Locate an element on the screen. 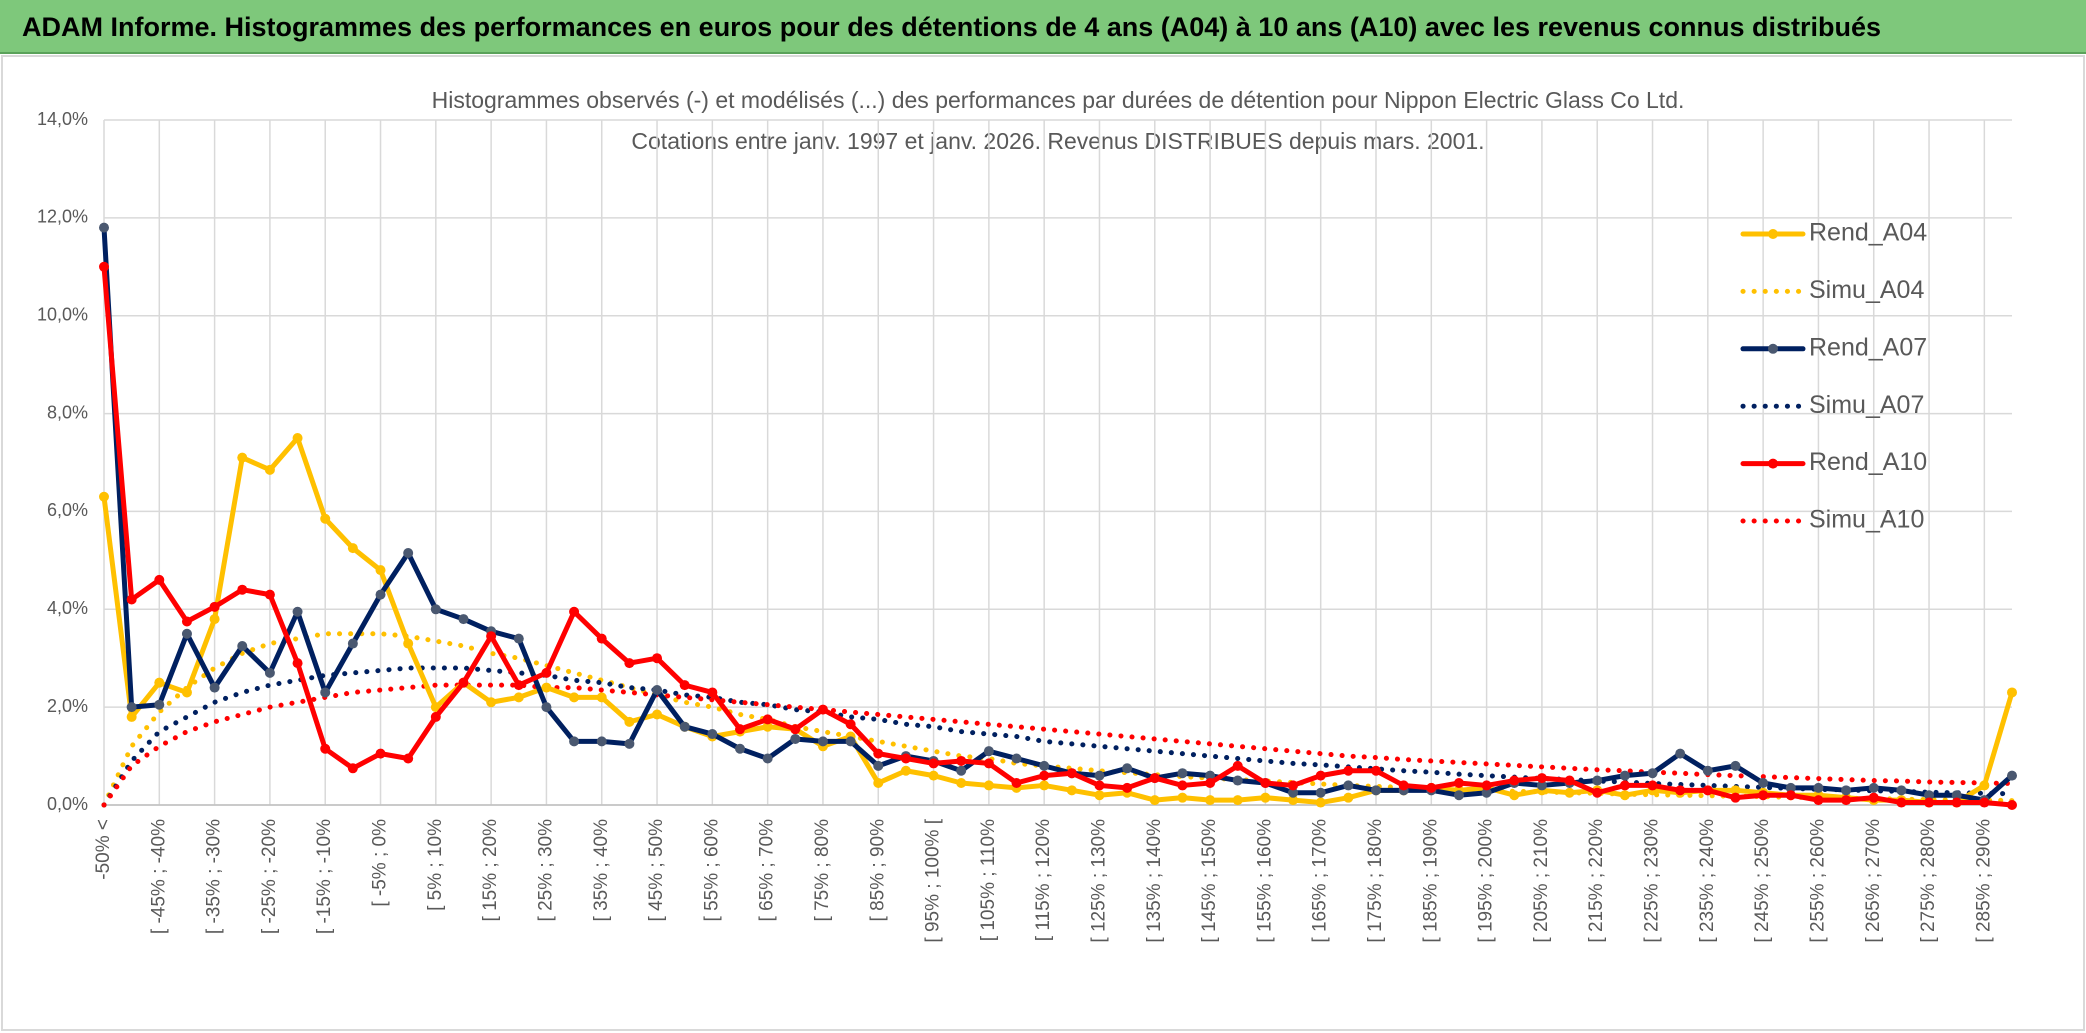 The height and width of the screenshot is (1033, 2086). x-tick-label: [ 25% ; 30% is located at coordinates (545, 870).